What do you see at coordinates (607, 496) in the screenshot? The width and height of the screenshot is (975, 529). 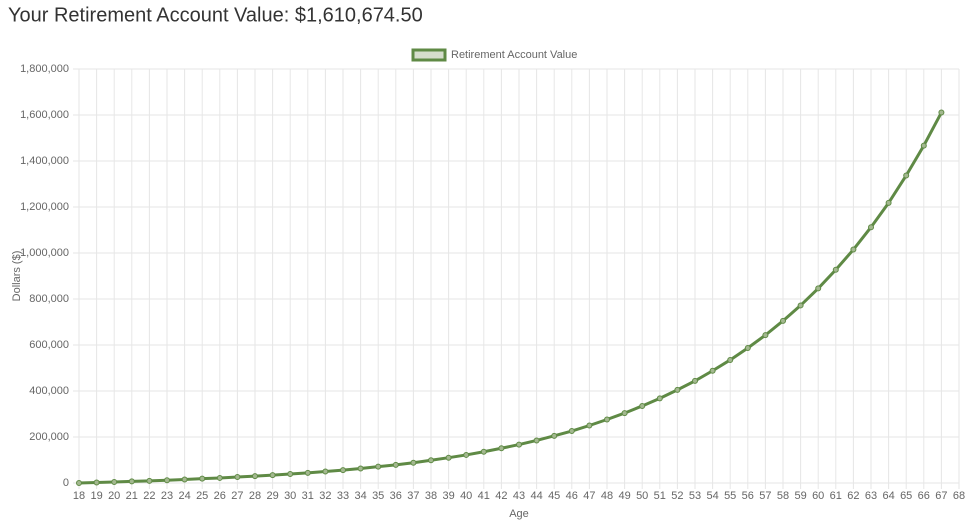 I see `x-tick-label: 48` at bounding box center [607, 496].